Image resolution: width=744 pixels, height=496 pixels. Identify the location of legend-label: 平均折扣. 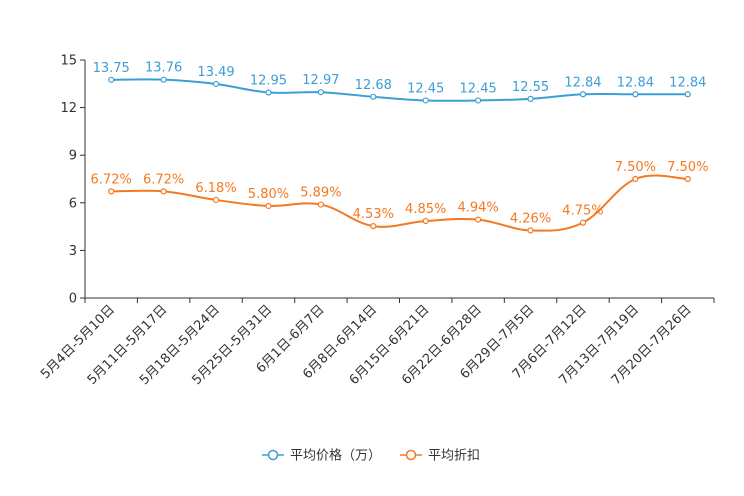
(454, 456).